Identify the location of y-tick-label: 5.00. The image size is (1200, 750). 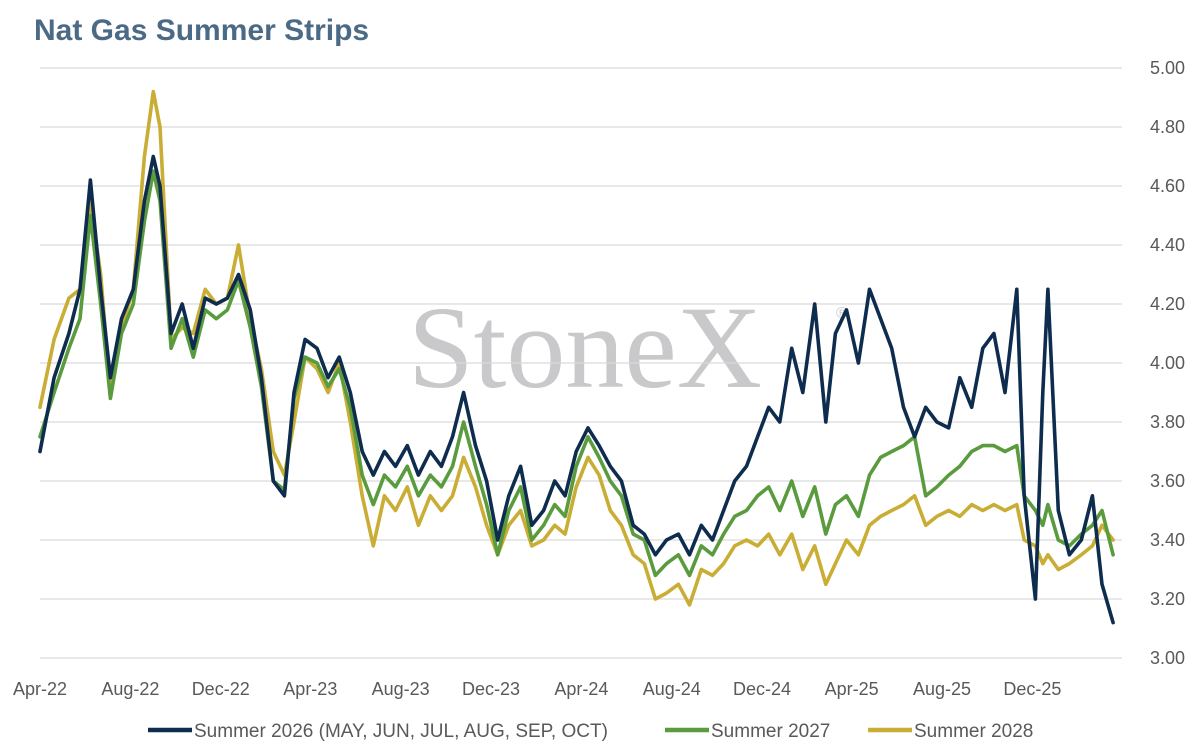
(1167, 68).